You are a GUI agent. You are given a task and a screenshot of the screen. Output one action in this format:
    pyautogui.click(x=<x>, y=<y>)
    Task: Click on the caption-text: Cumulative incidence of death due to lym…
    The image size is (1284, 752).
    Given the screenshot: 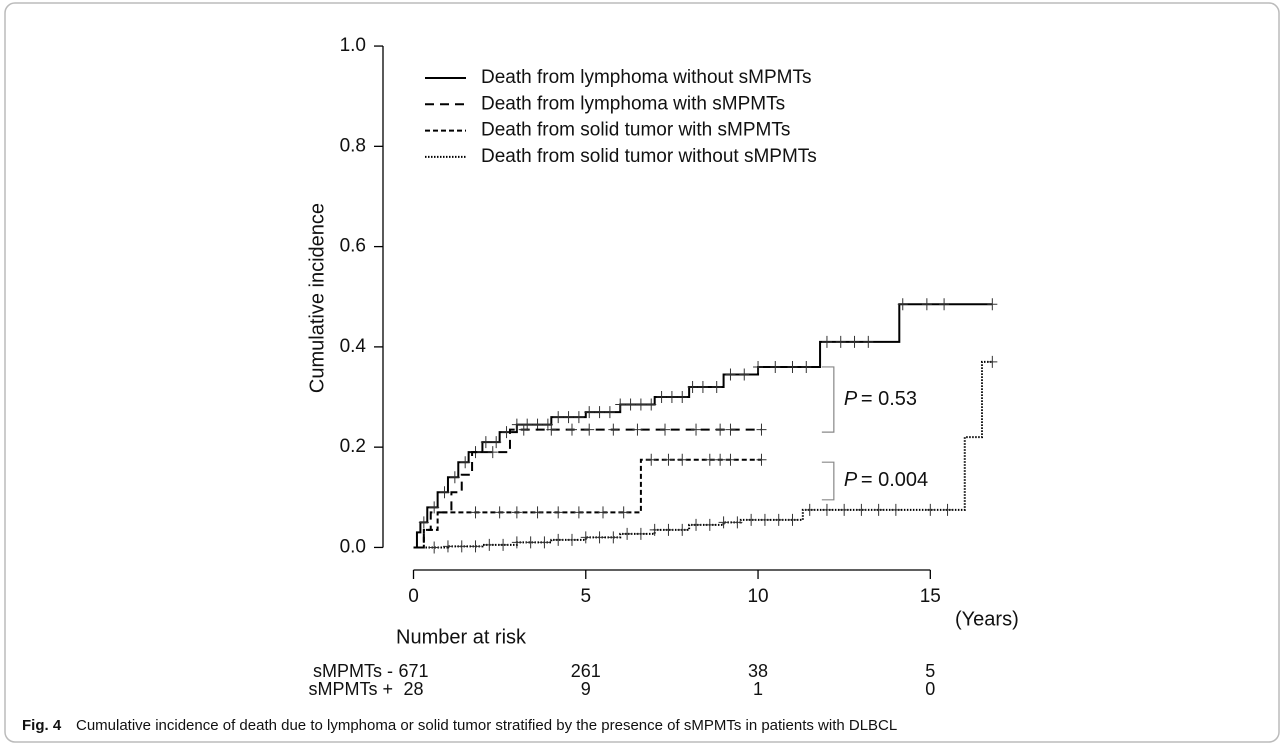 What is the action you would take?
    pyautogui.click(x=486, y=725)
    